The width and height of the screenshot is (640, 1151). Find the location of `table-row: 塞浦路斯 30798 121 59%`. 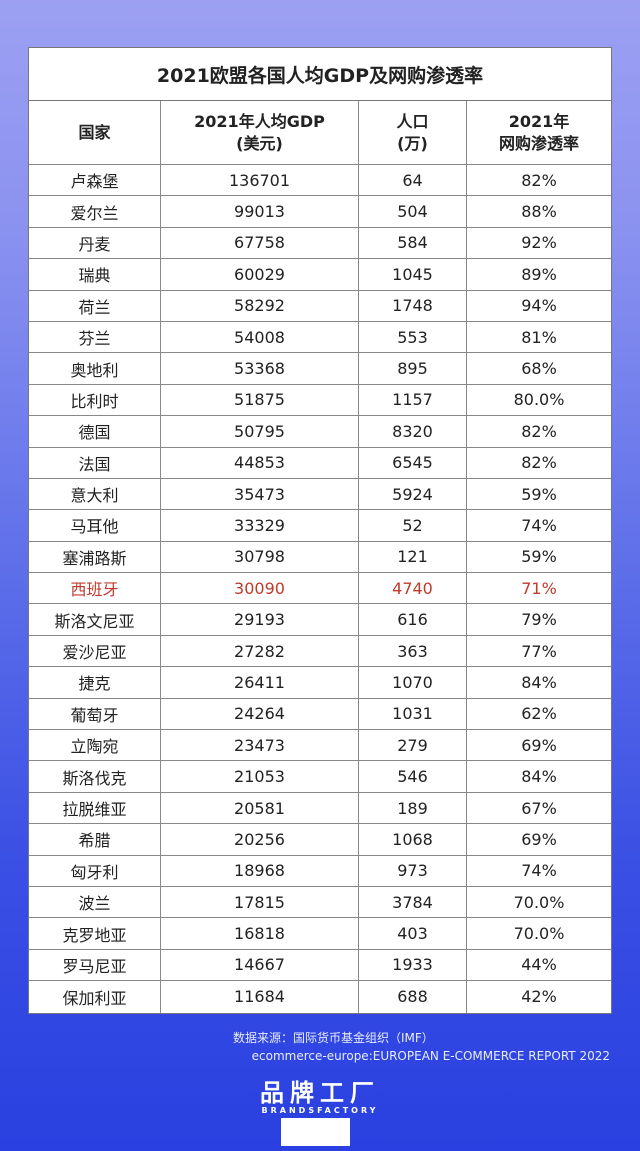

table-row: 塞浦路斯 30798 121 59% is located at coordinates (320, 557).